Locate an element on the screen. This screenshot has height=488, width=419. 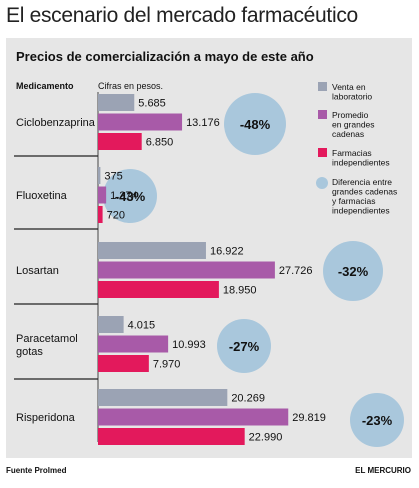
bar-value-label: 6.850 is located at coordinates (160, 143).